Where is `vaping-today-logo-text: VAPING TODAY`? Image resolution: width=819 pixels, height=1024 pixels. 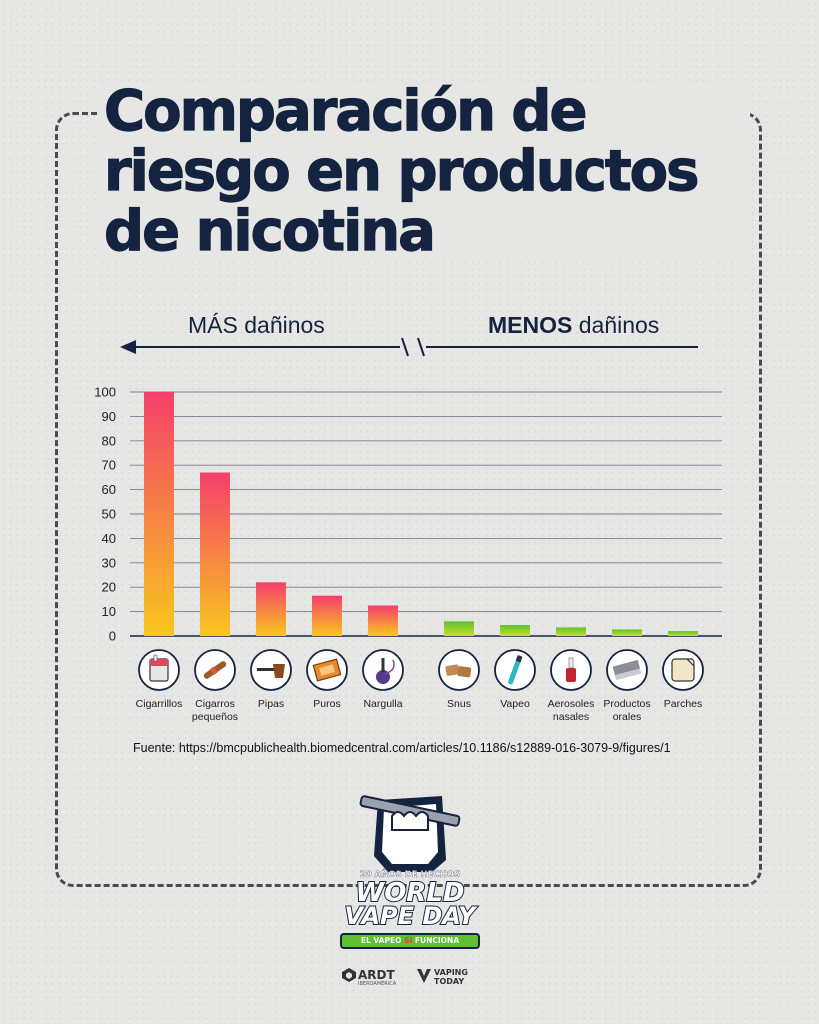 vaping-today-logo-text: VAPING TODAY is located at coordinates (454, 977).